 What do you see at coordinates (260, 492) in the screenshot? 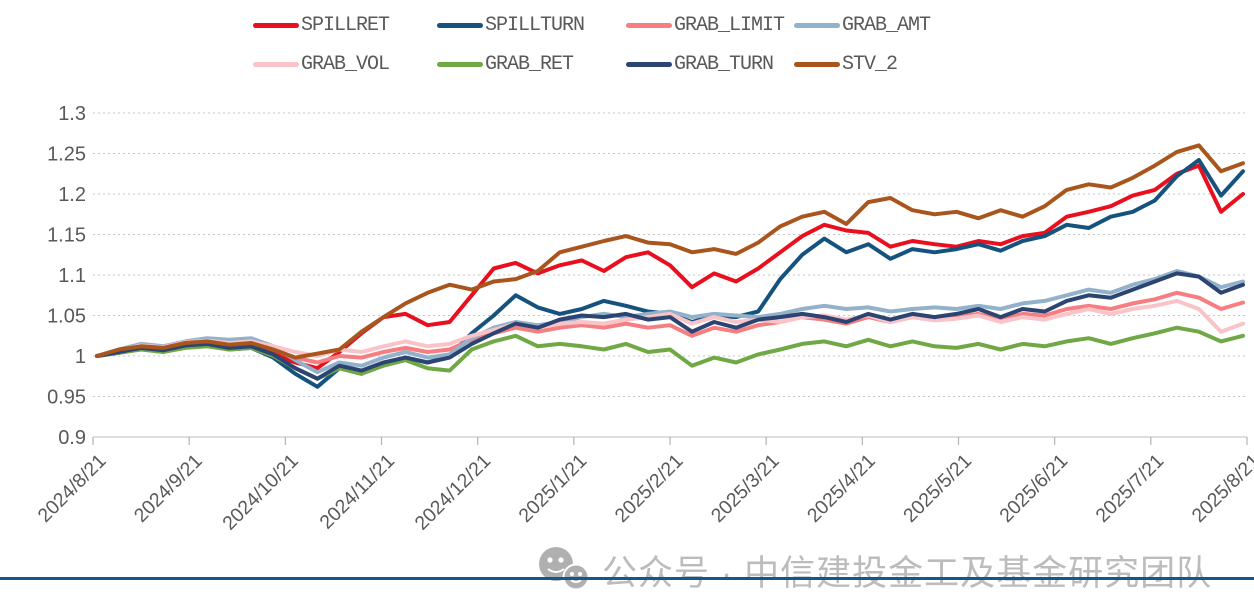
I see `x-tick-label-2: 2024/10/21` at bounding box center [260, 492].